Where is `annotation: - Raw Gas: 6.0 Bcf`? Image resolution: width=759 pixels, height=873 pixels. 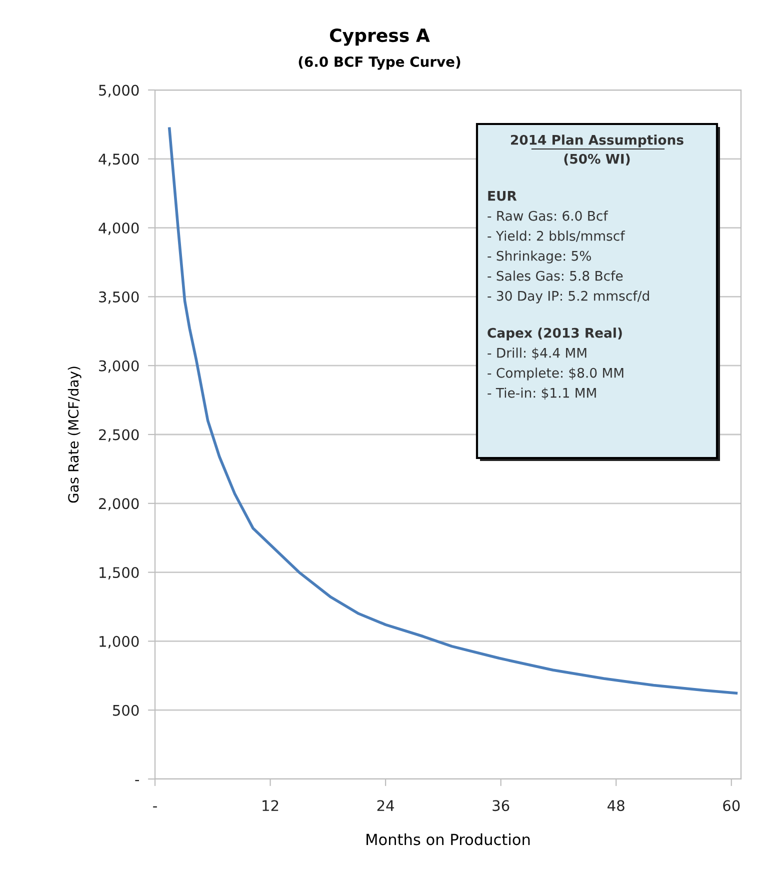 annotation: - Raw Gas: 6.0 Bcf is located at coordinates (548, 215).